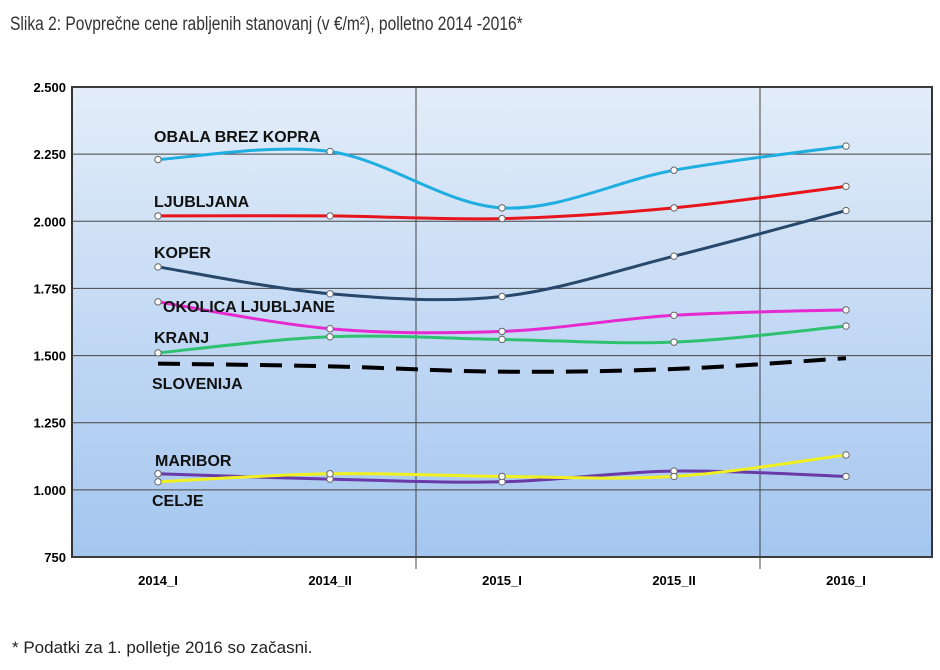 The height and width of the screenshot is (670, 940). Describe the element at coordinates (193, 461) in the screenshot. I see `series-label-maribor: MARIBOR` at that location.